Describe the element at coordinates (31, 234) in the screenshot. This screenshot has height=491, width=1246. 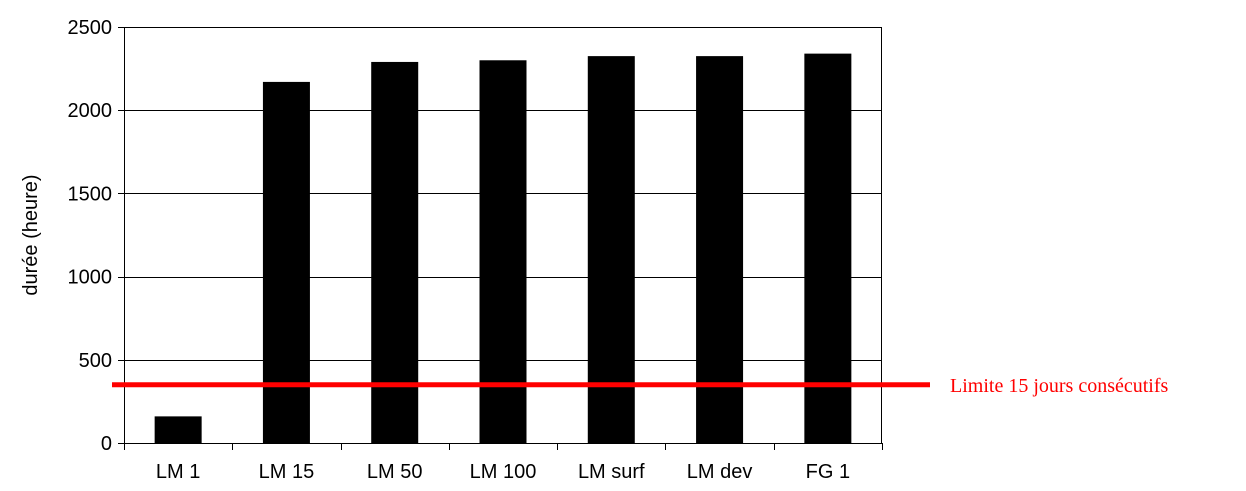
I see `y-axis-title: durée (heure)` at that location.